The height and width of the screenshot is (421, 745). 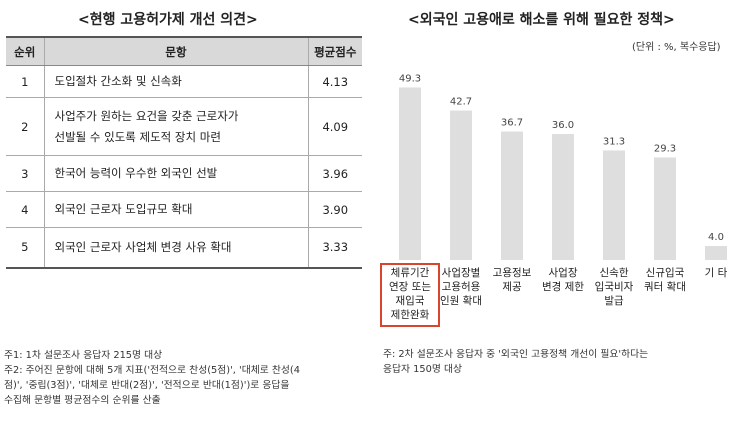 I want to click on category-label-line: 고용정보, so click(x=512, y=273).